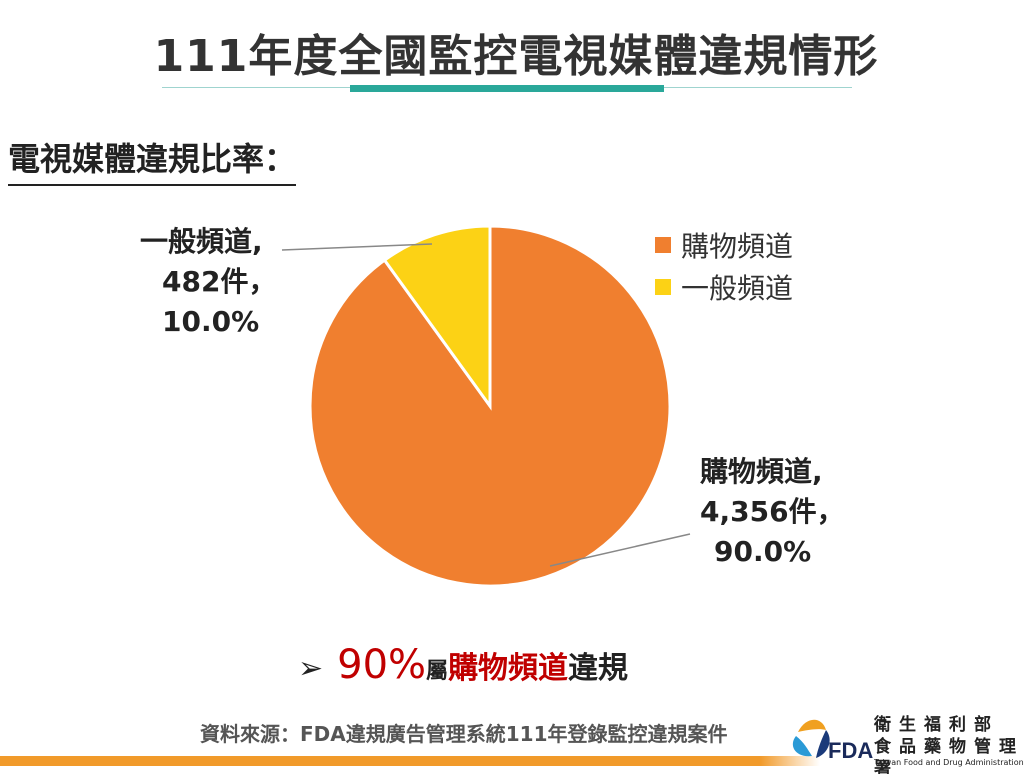 The width and height of the screenshot is (1032, 774). Describe the element at coordinates (949, 762) in the screenshot. I see `logo-english-name: Taiwan Food and Drug Administration` at that location.